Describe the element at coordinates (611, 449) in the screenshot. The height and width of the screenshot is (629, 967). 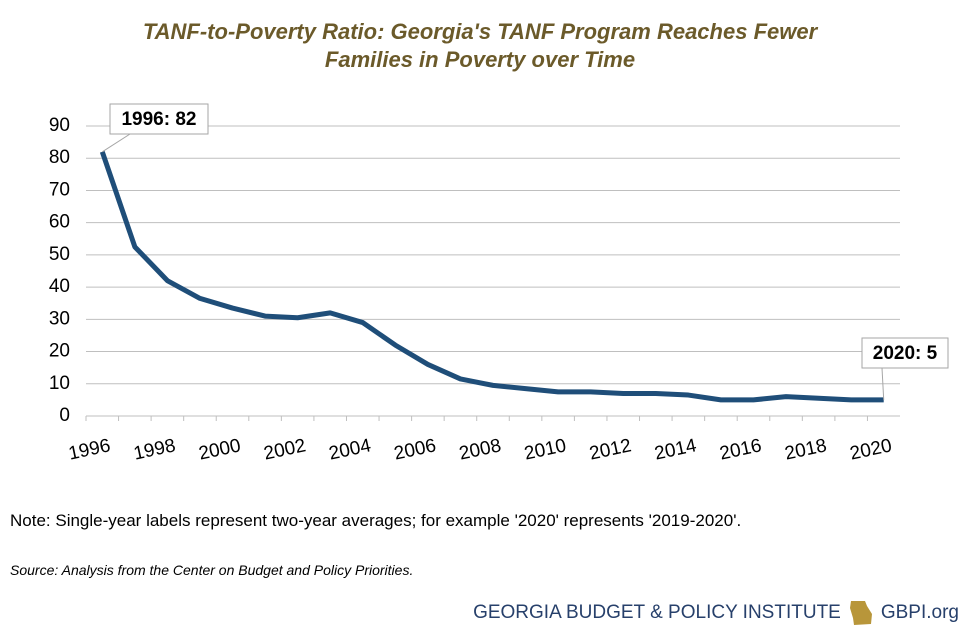
I see `x-tick-label: 2012` at that location.